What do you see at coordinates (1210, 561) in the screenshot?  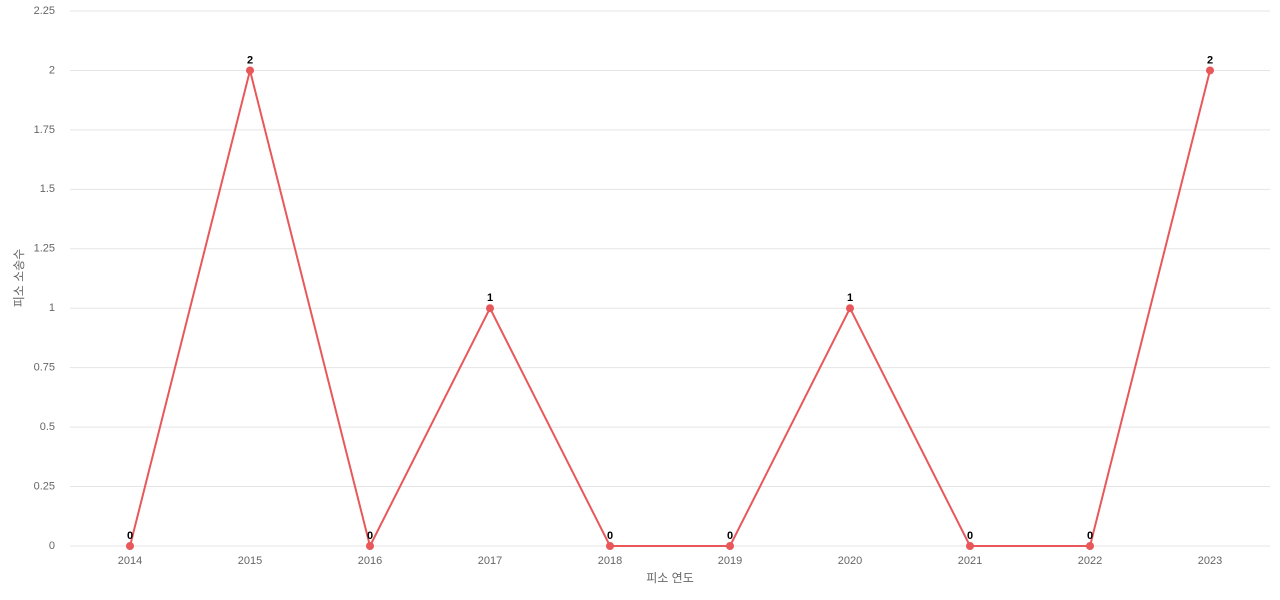 I see `x-tick-label: 2023` at bounding box center [1210, 561].